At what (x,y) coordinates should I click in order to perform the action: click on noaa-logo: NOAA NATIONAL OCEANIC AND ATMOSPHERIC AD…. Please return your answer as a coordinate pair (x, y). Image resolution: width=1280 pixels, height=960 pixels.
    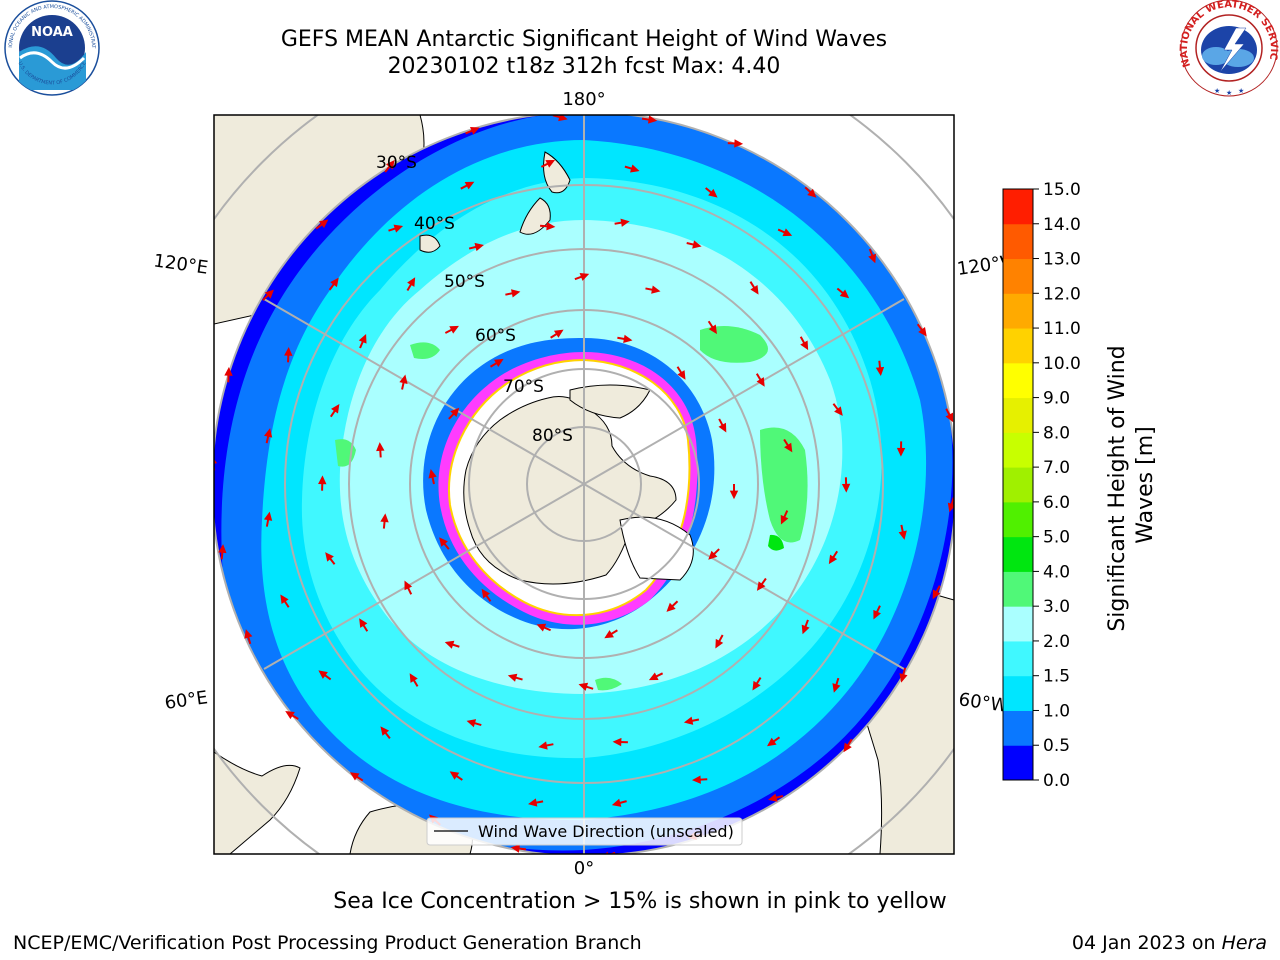
    Looking at the image, I should click on (50, 48).